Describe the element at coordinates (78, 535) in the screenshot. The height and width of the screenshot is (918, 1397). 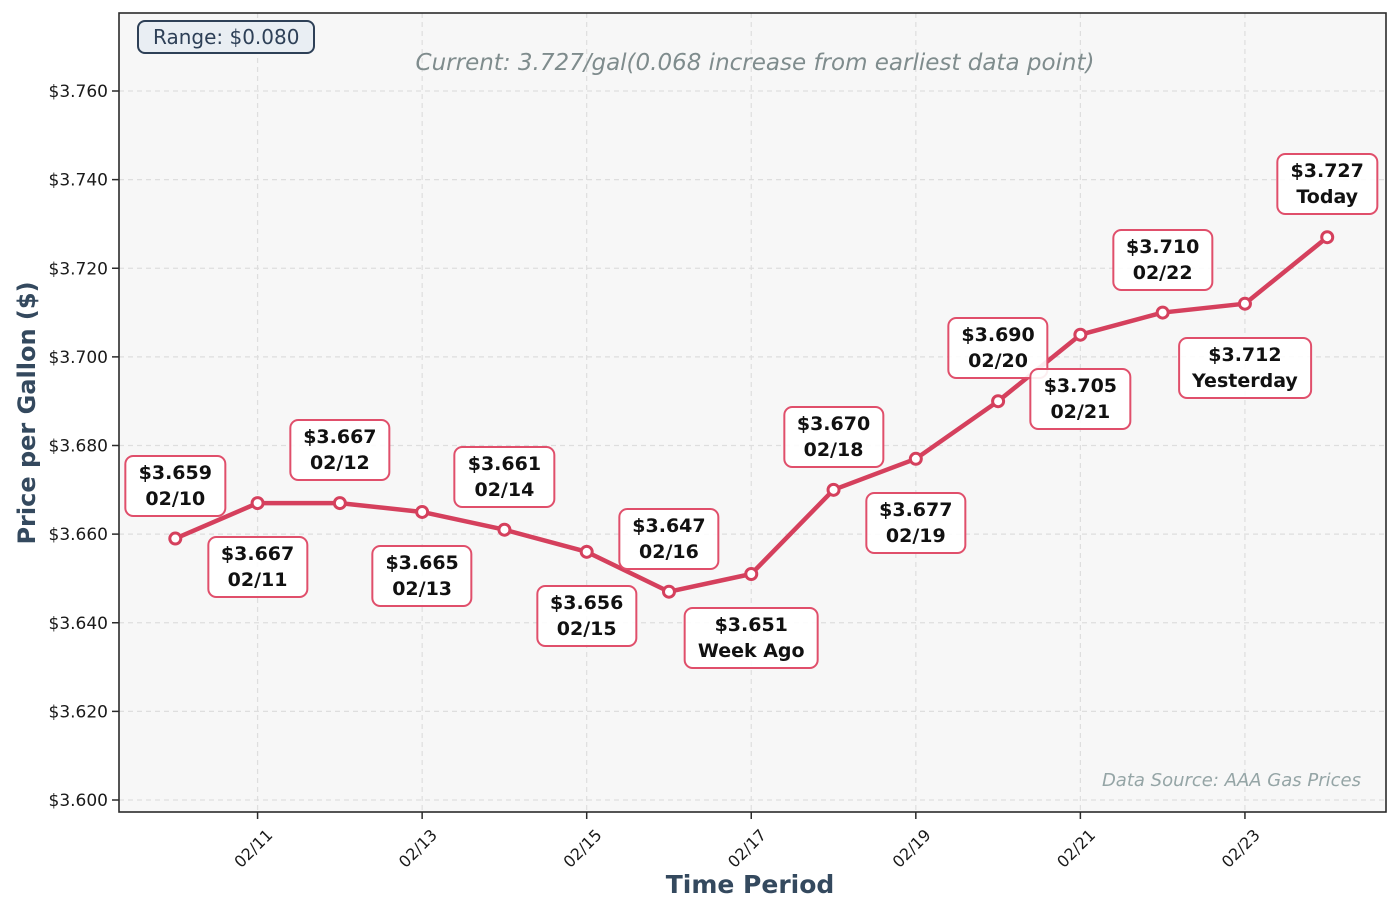
I see `y-tick-label: $3.660` at that location.